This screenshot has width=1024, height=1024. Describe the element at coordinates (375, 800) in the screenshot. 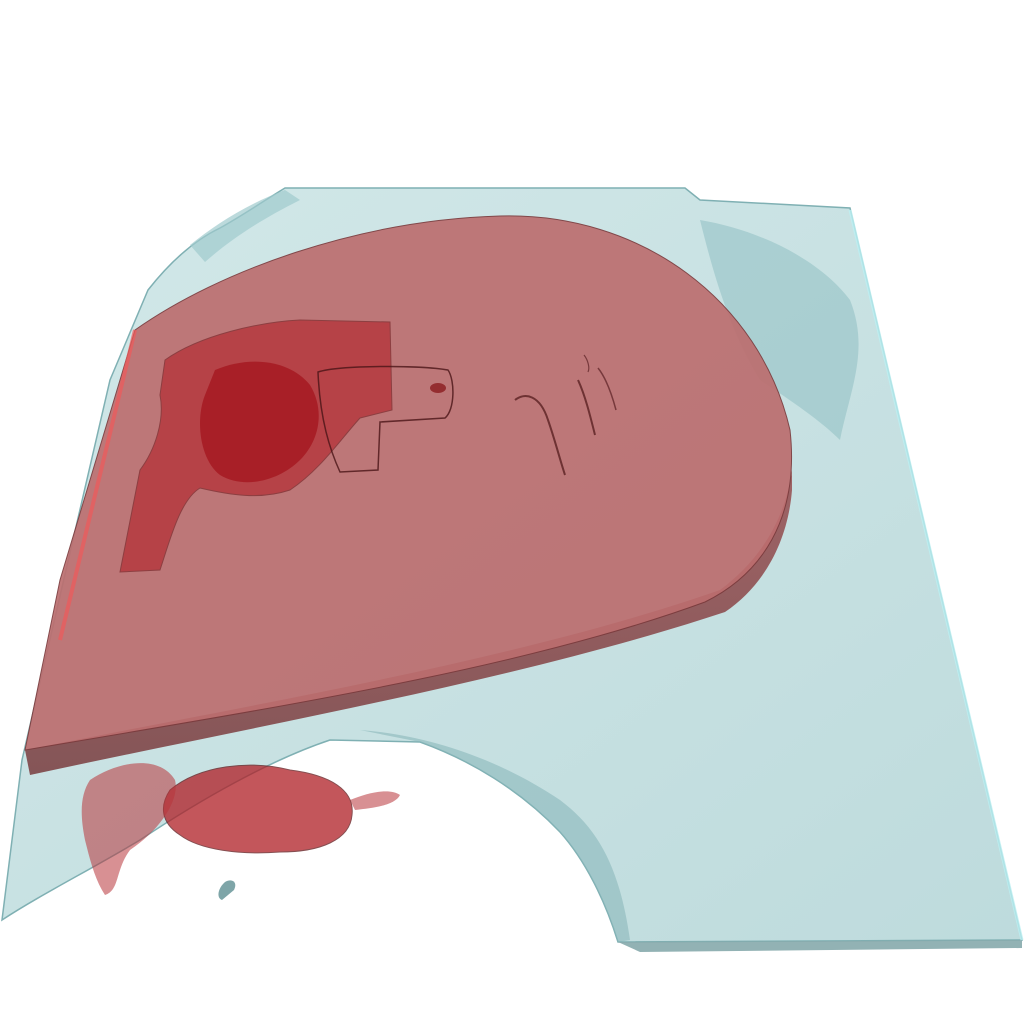

I see `dense-region-lower-tail` at that location.